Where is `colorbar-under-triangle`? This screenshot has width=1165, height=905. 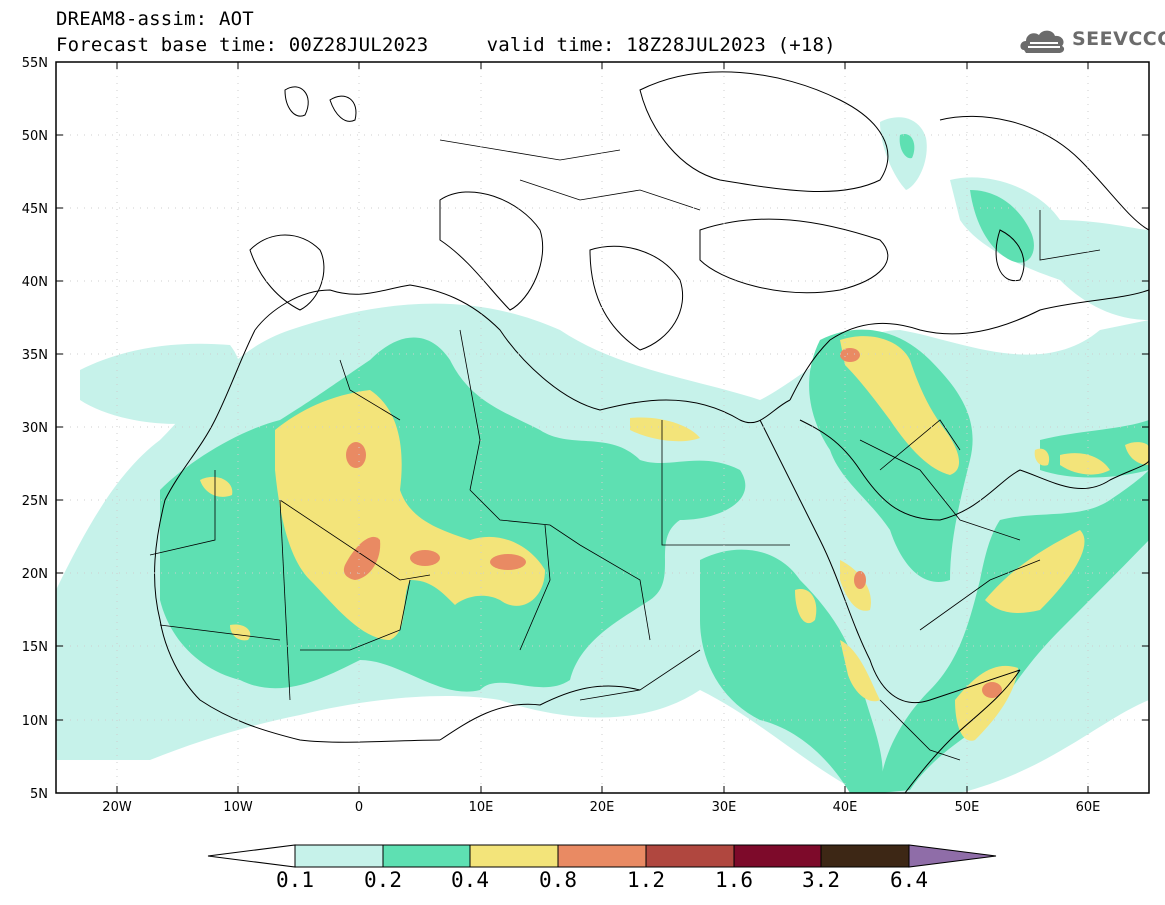 colorbar-under-triangle is located at coordinates (251, 856).